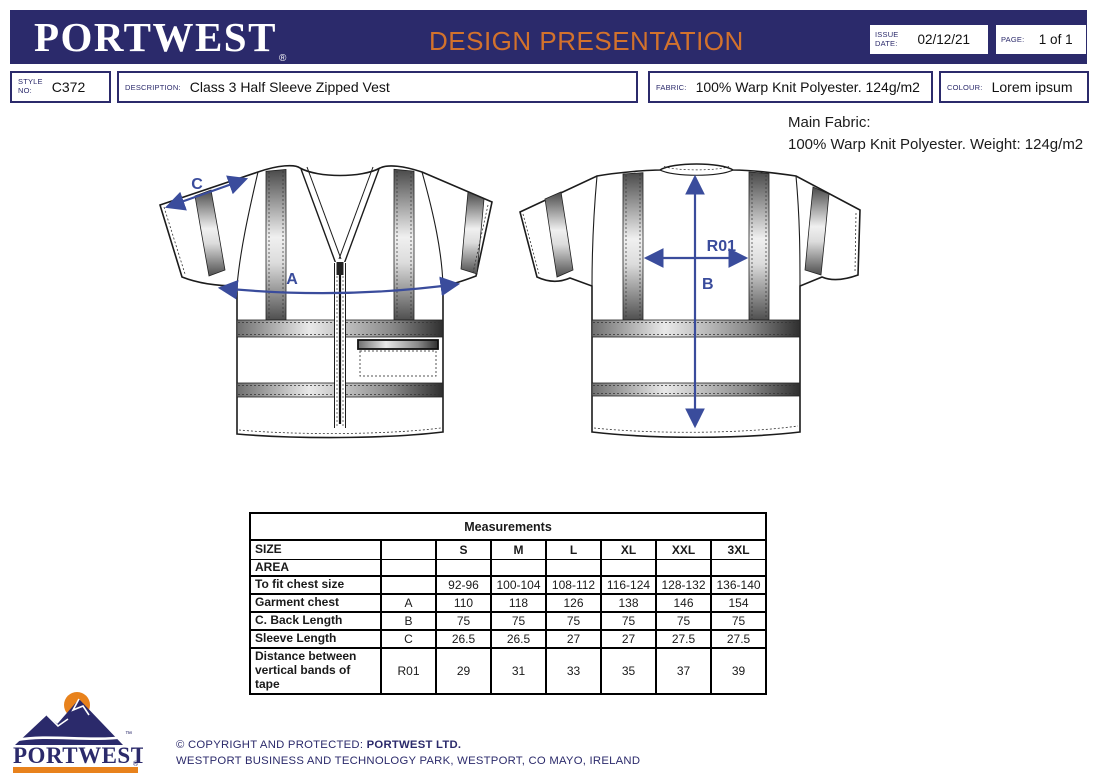  I want to click on page-label: PAGE:, so click(1013, 39).